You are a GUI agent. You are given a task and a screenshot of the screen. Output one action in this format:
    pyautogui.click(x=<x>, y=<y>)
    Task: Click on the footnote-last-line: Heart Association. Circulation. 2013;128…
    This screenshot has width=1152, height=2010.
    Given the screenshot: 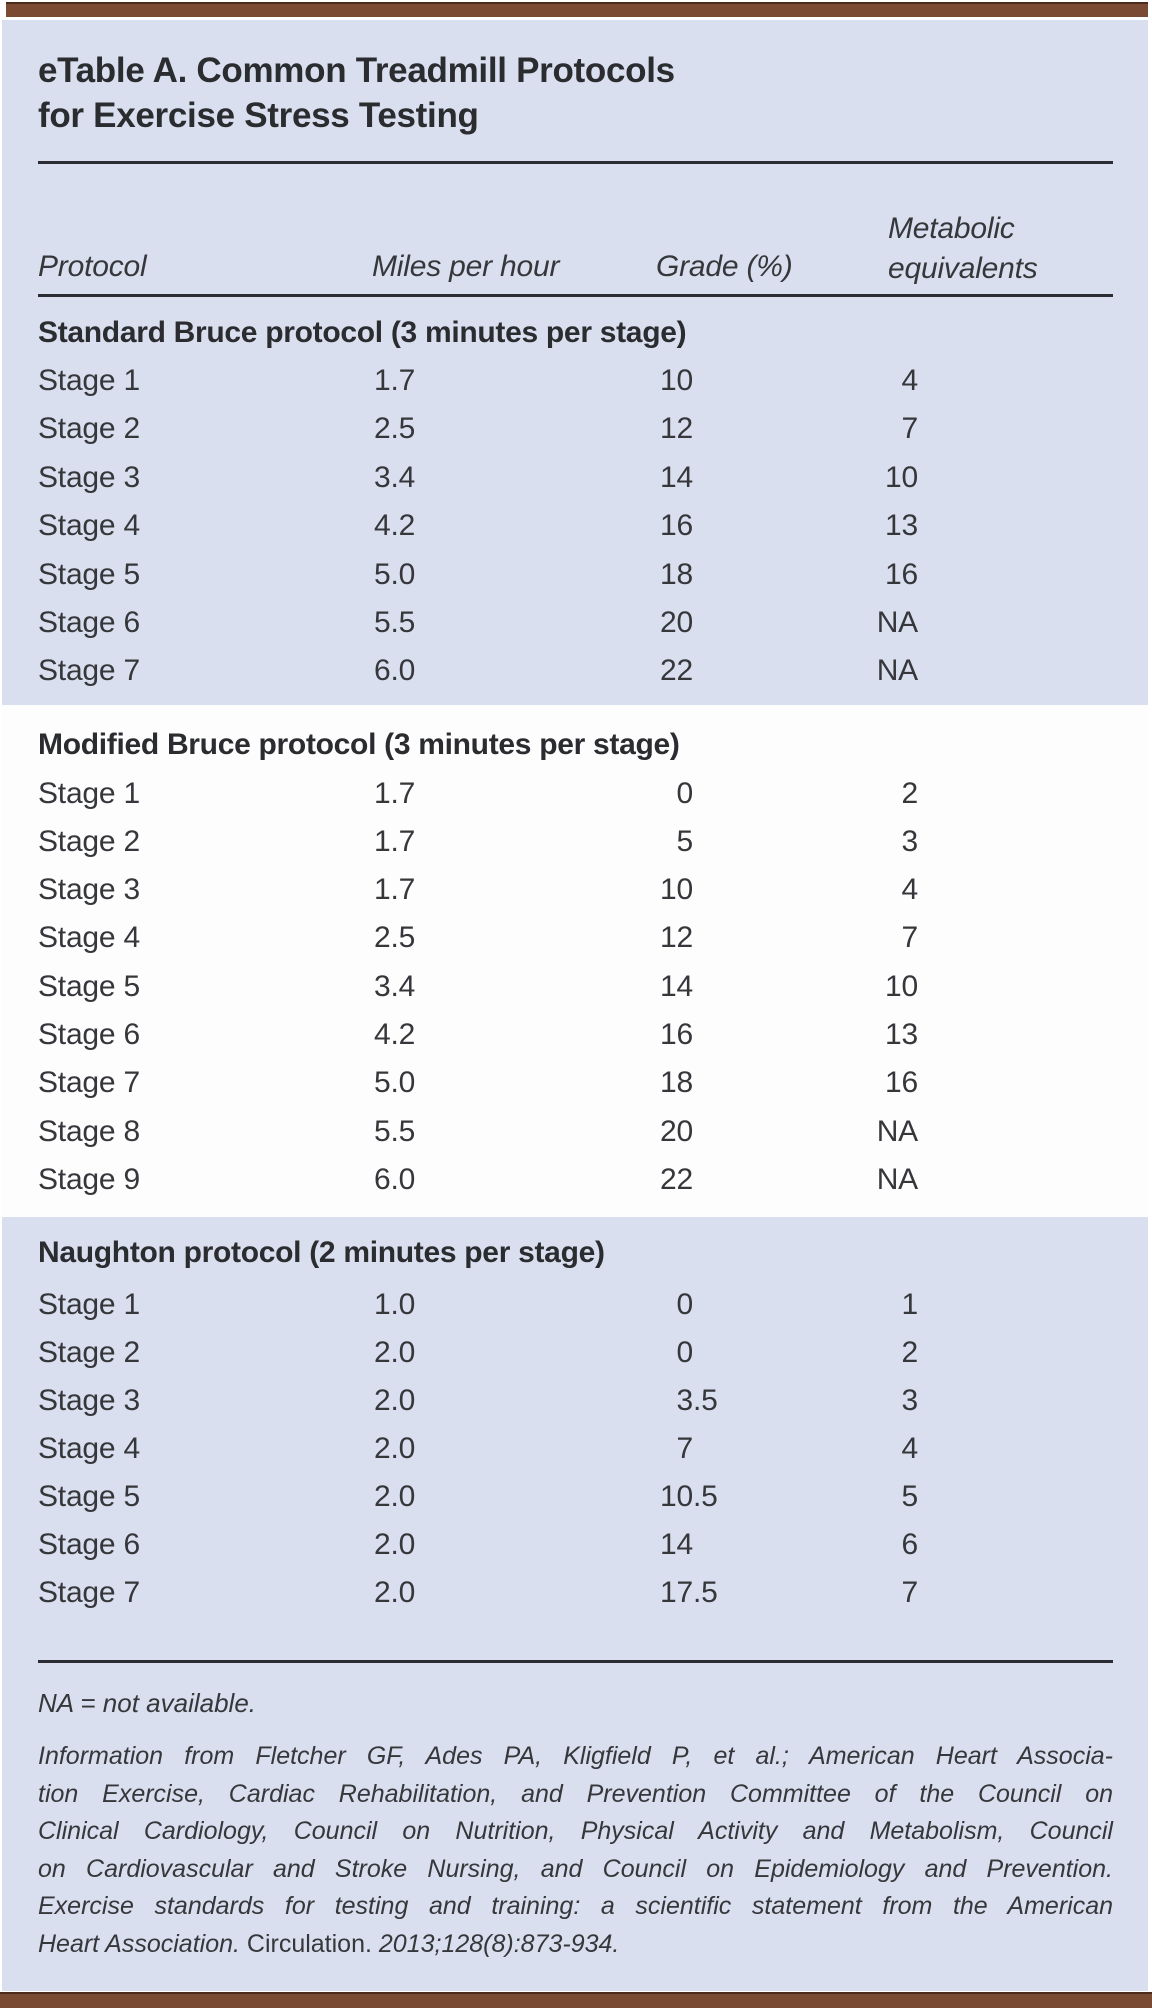 What is the action you would take?
    pyautogui.click(x=575, y=1945)
    